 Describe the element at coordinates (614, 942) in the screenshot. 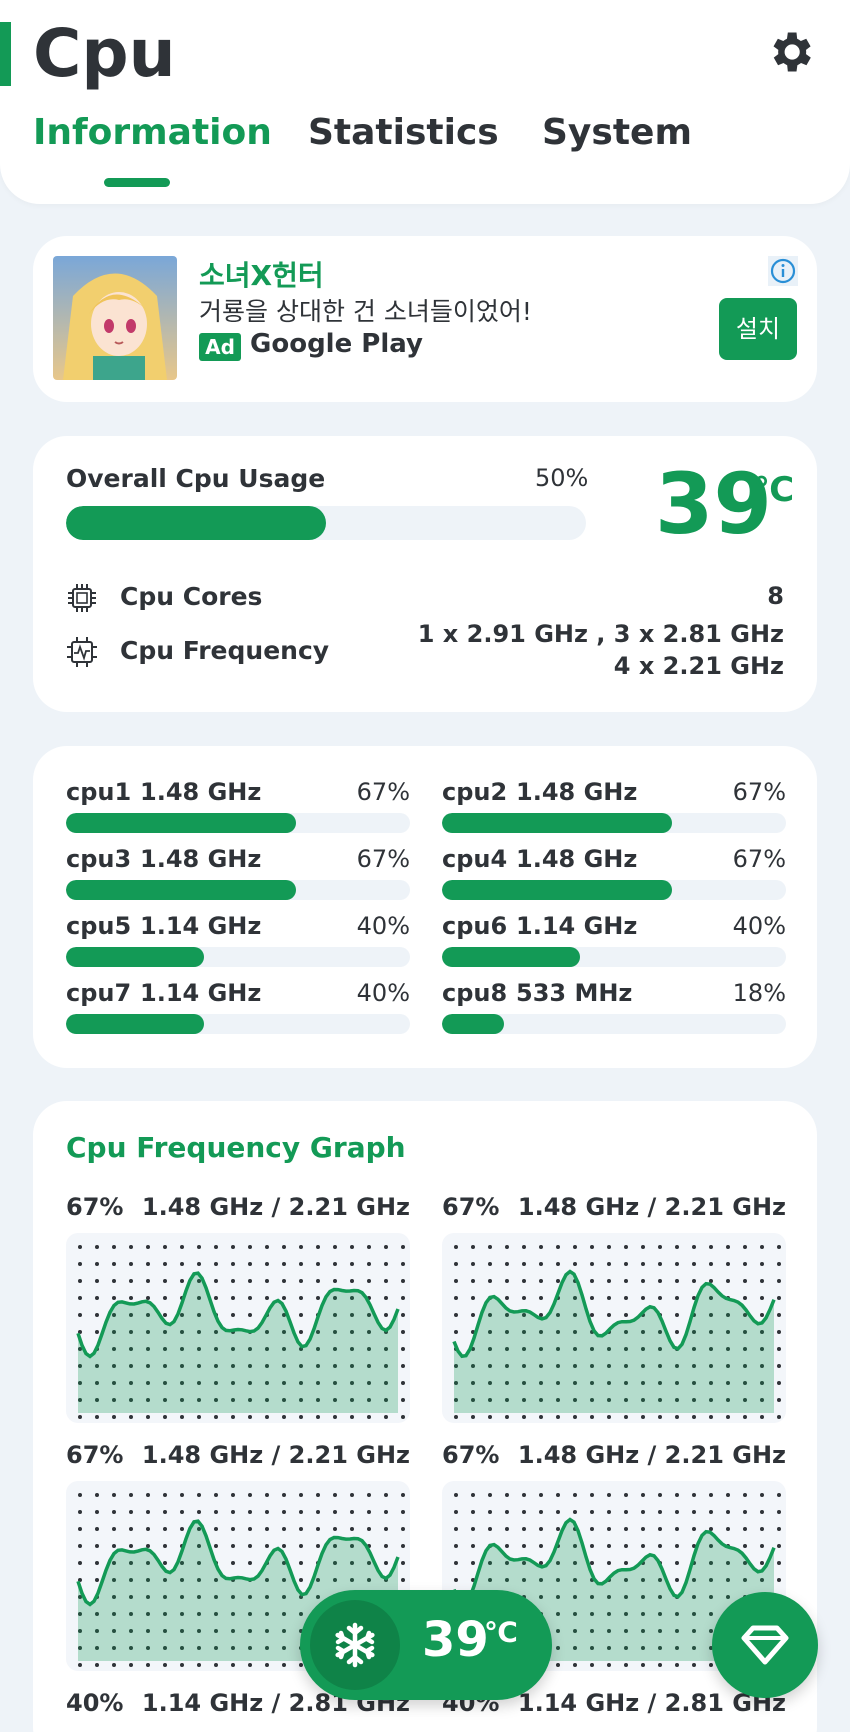

I see `core-row: cpu6 1.14 GHz 40%` at that location.